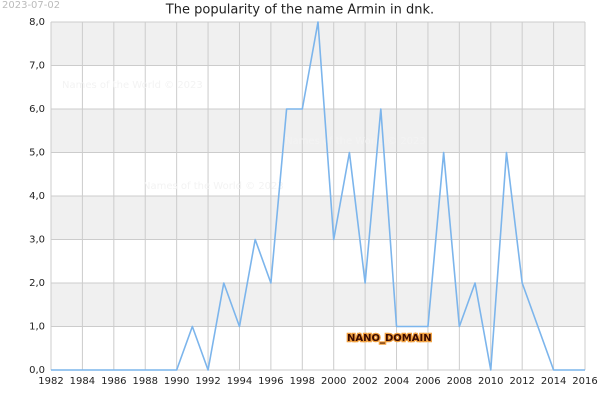 This screenshot has width=600, height=400. What do you see at coordinates (37, 22) in the screenshot?
I see `y-tick-label: 8,0` at bounding box center [37, 22].